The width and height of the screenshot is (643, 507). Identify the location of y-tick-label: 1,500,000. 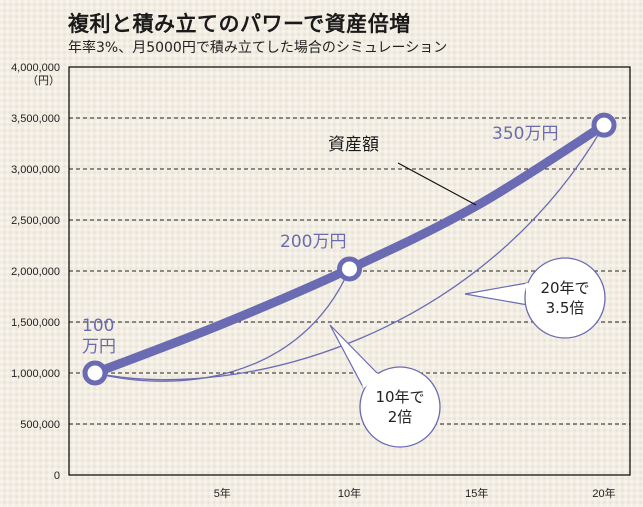
(35, 323).